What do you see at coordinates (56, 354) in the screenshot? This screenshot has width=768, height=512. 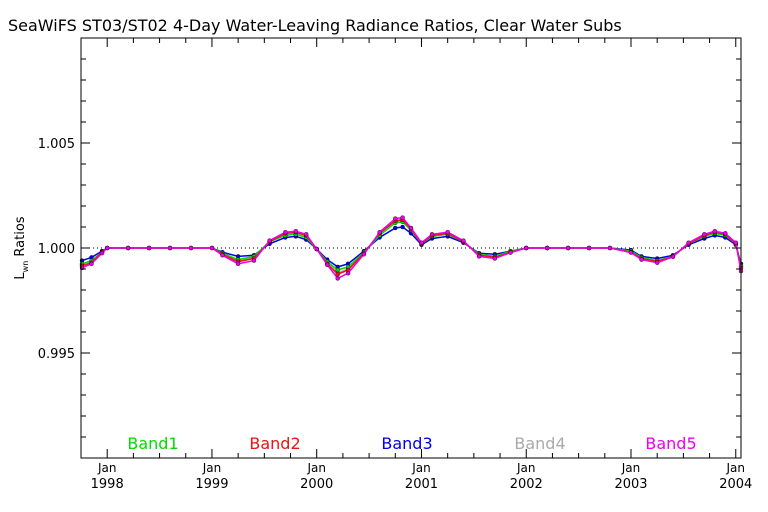 I see `y-tick-label: 0.995` at bounding box center [56, 354].